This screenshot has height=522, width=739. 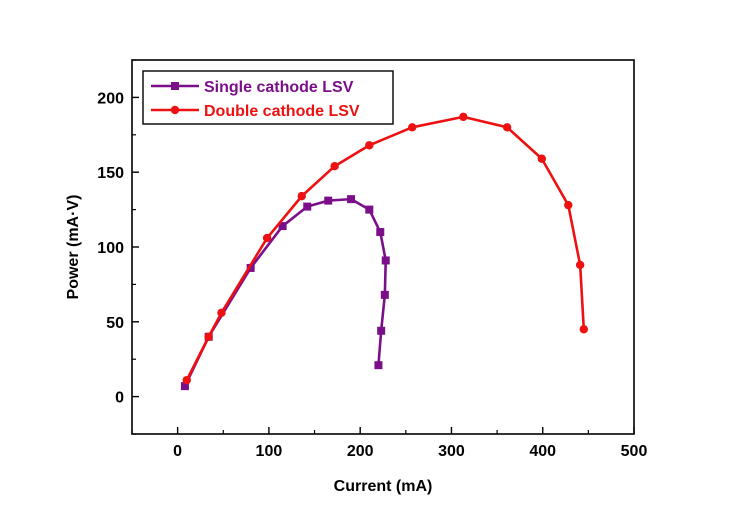 I want to click on y-tick-label: 150, so click(x=110, y=173).